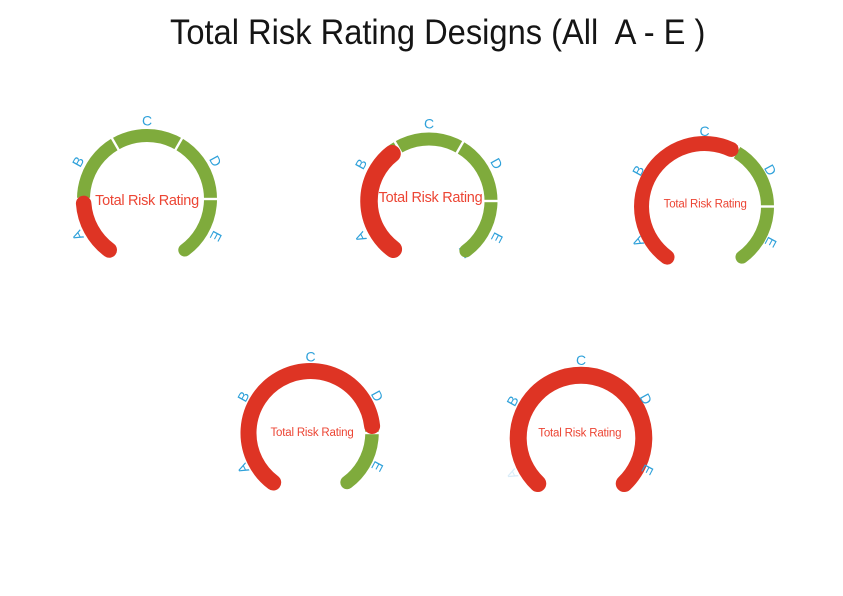 The width and height of the screenshot is (843, 596). I want to click on svg-text: A, so click(360, 237).